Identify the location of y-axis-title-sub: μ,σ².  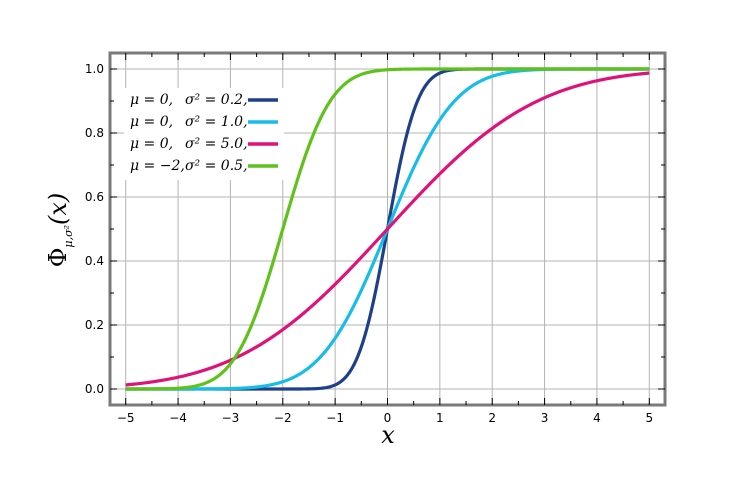
(68, 236).